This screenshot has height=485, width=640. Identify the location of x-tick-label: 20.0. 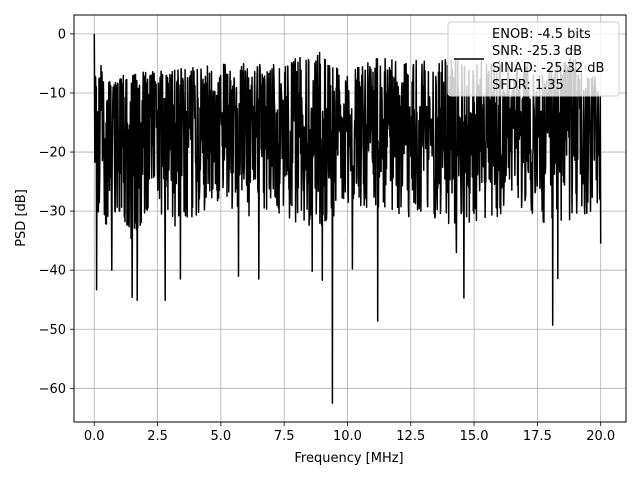
(600, 436).